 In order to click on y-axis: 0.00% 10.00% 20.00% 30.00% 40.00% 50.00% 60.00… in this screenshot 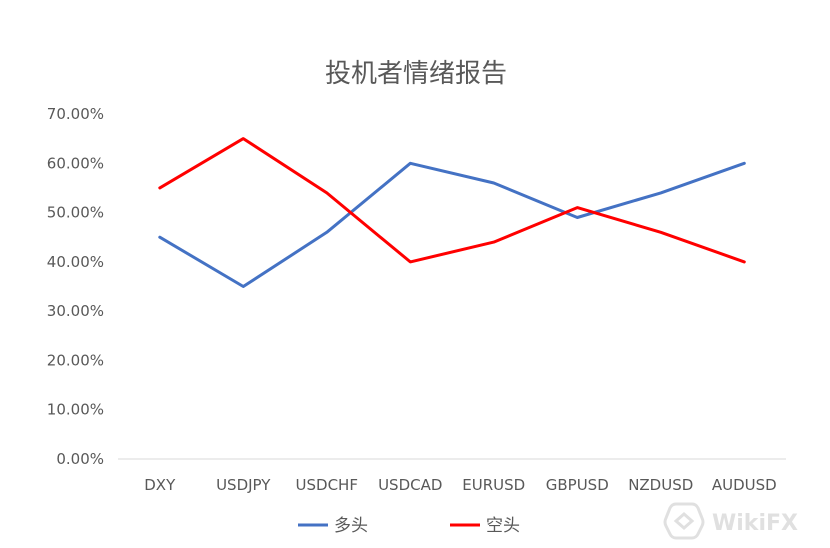, I will do `click(75, 286)`.